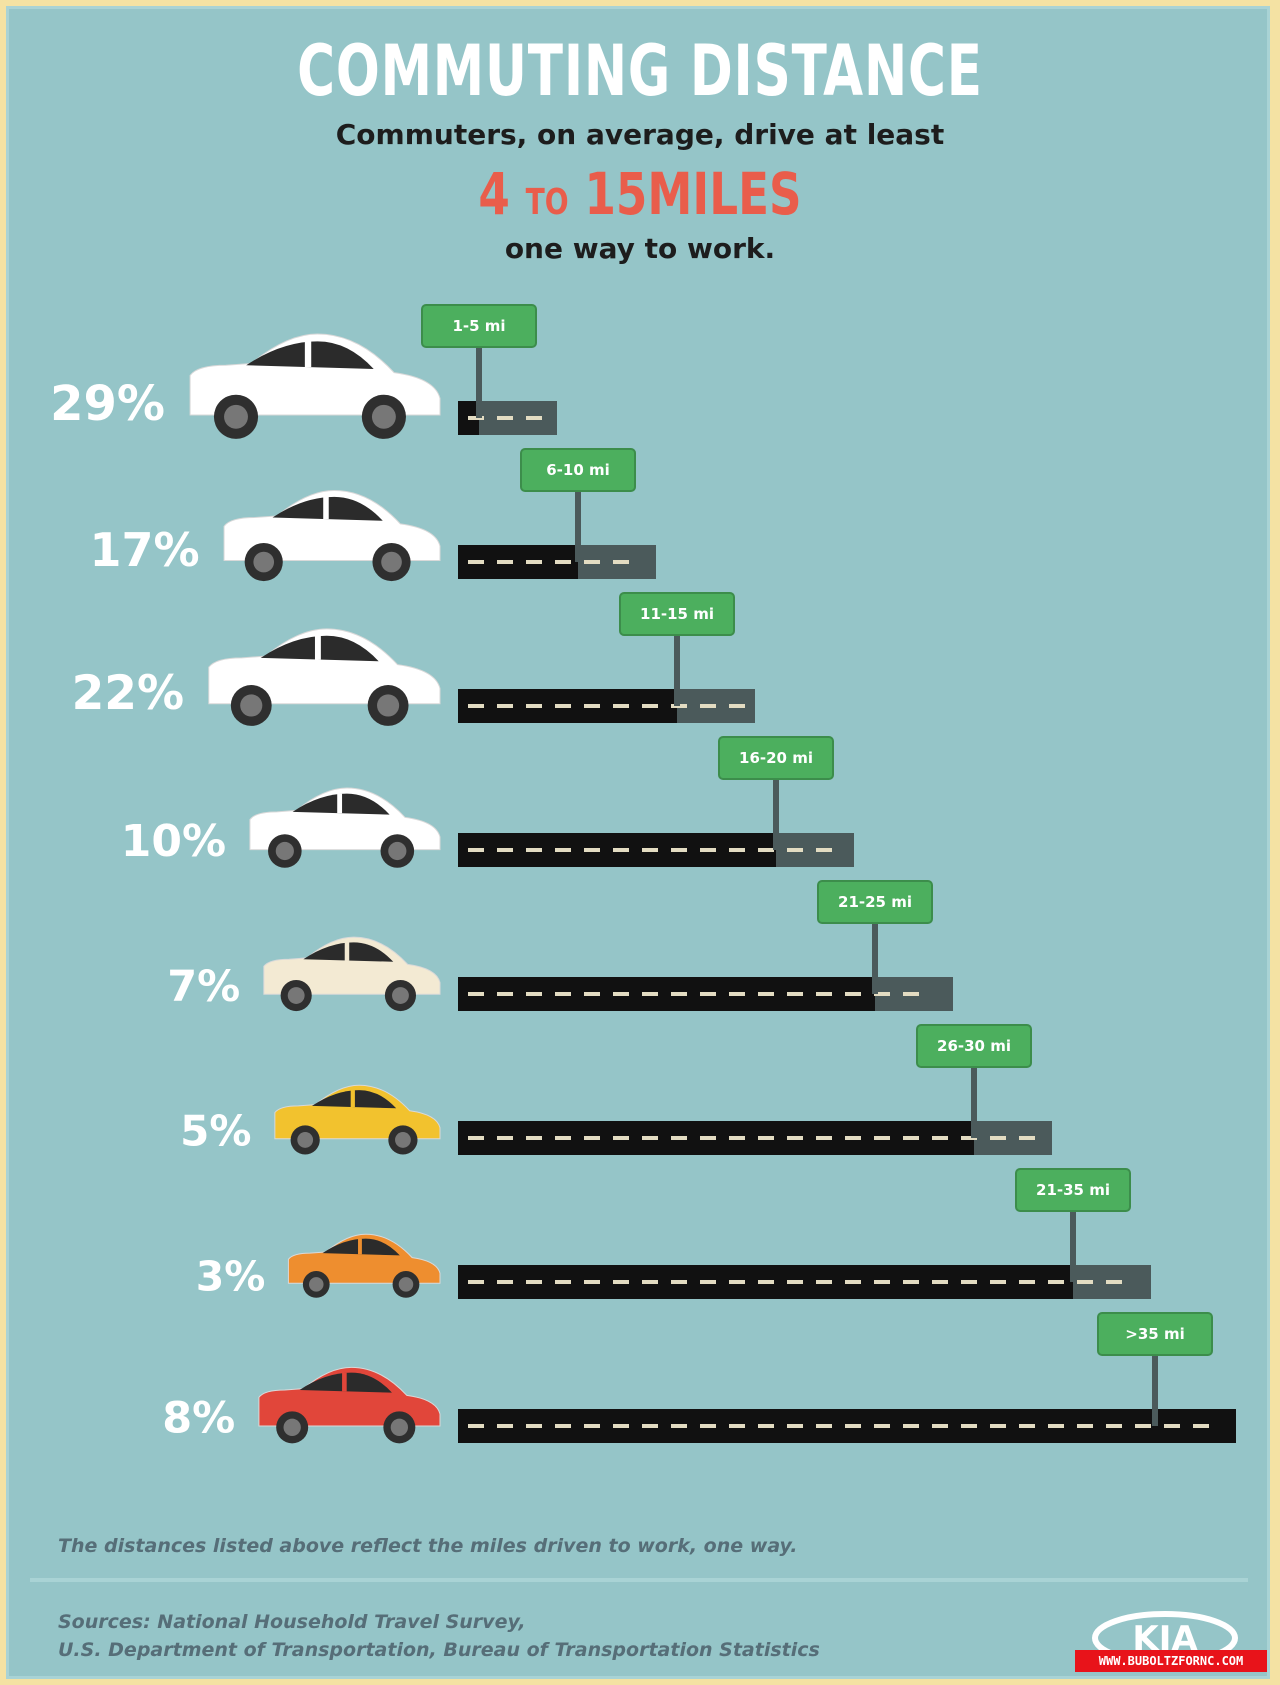 This screenshot has width=1280, height=1685. I want to click on page-title: COMMUTING DISTANCE, so click(640, 71).